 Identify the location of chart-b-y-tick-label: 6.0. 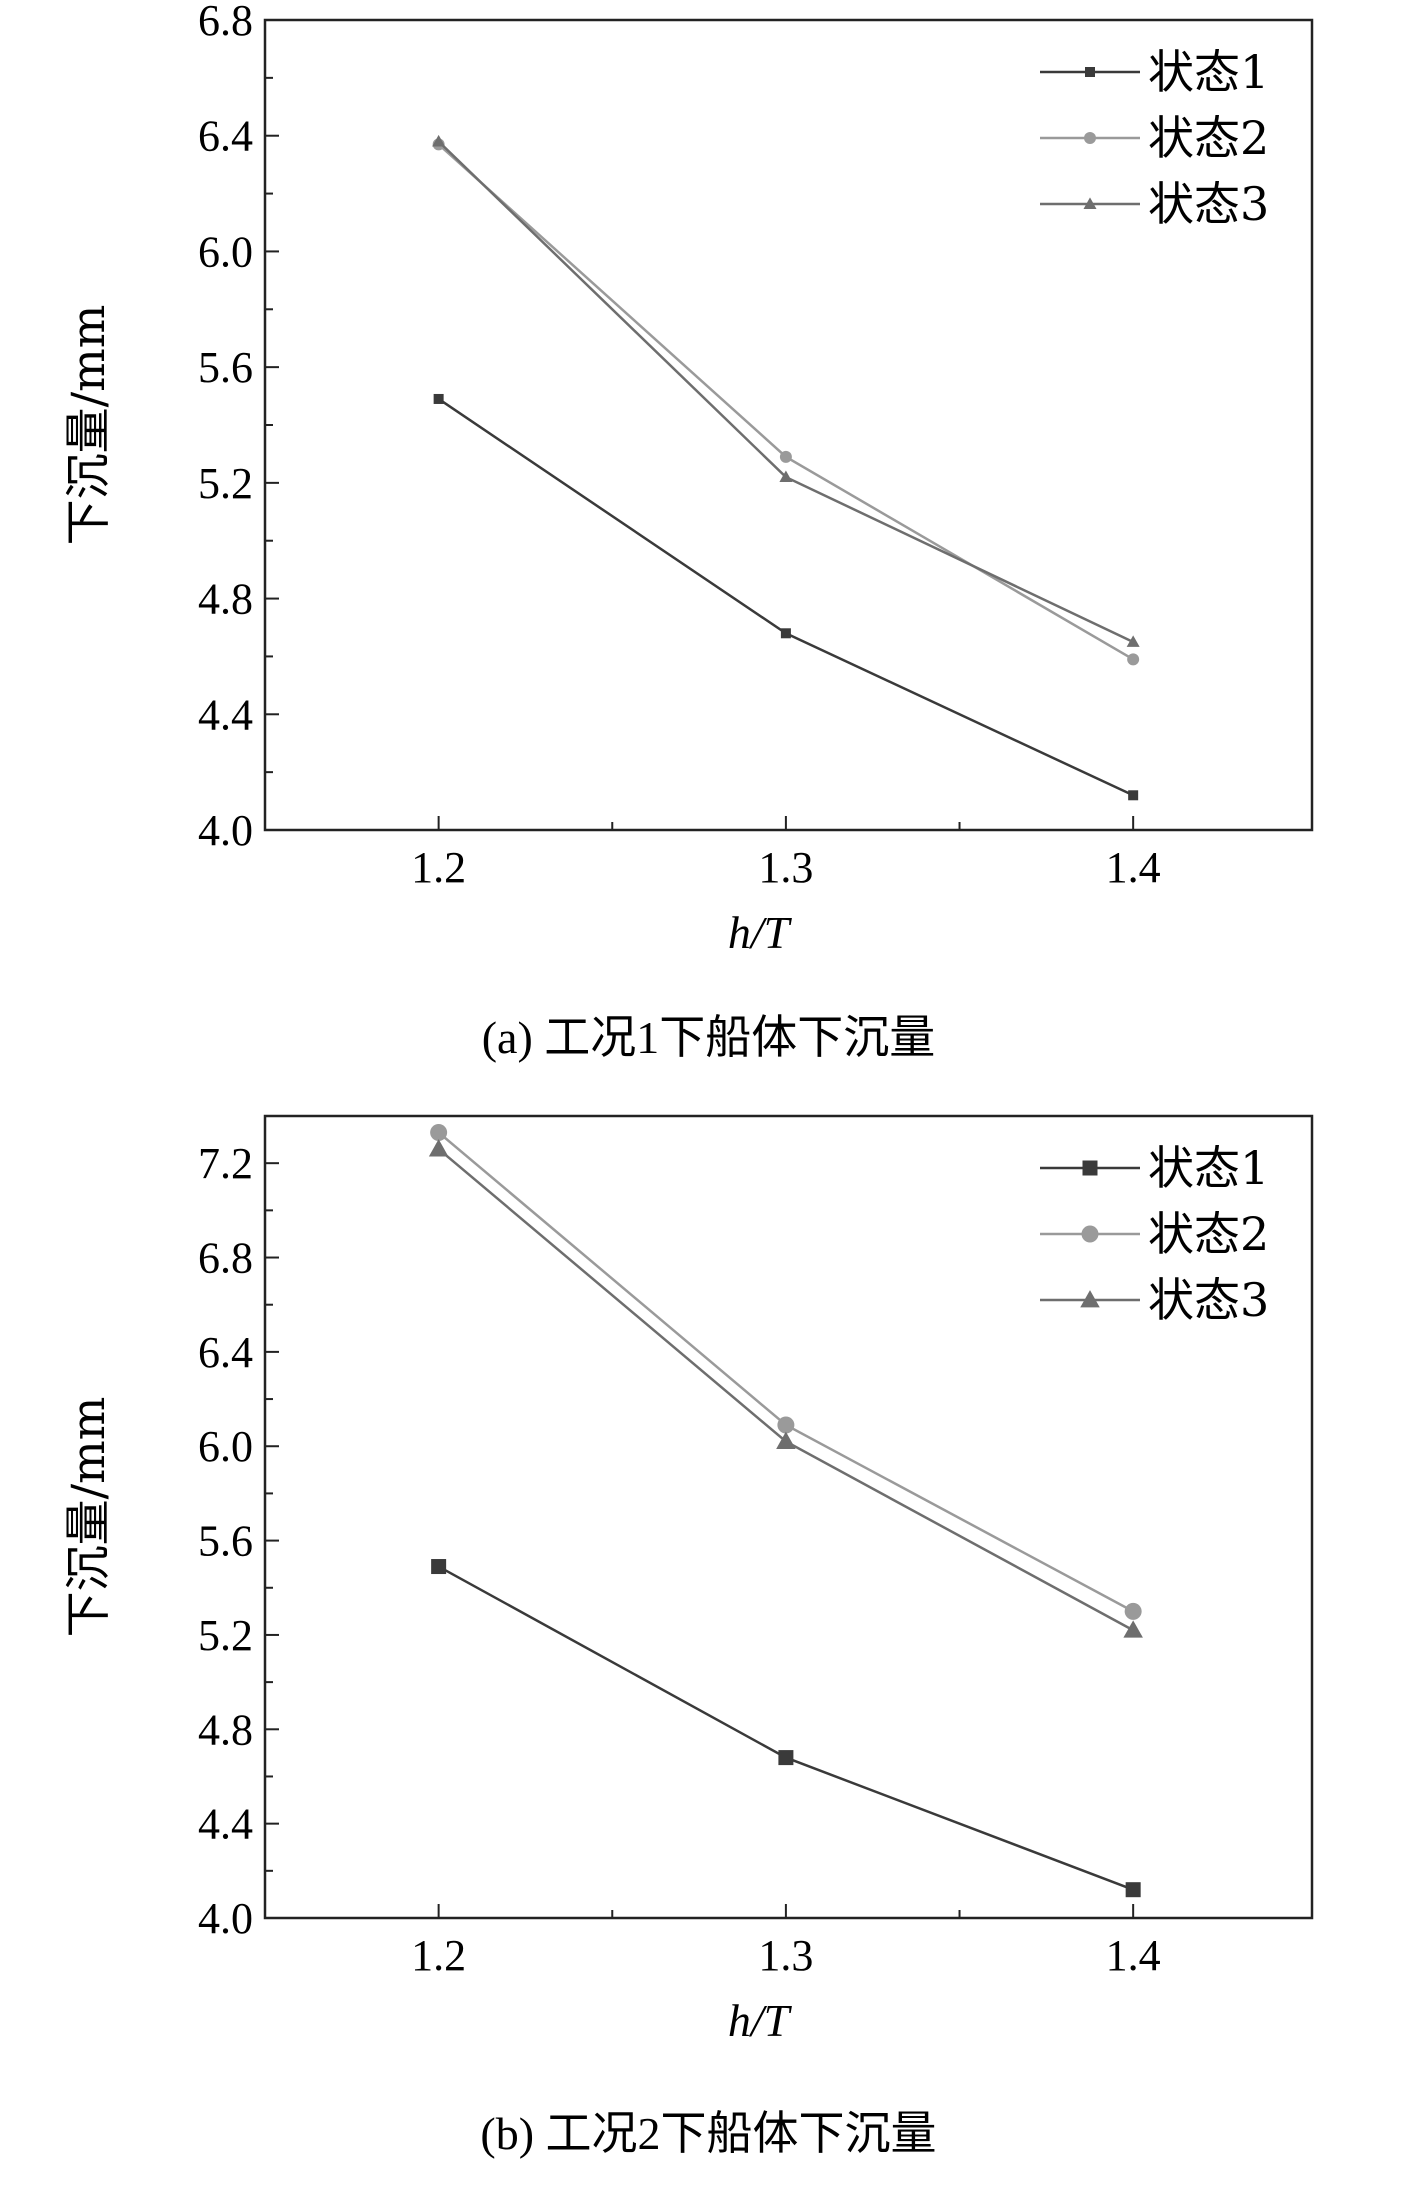
(225, 1446).